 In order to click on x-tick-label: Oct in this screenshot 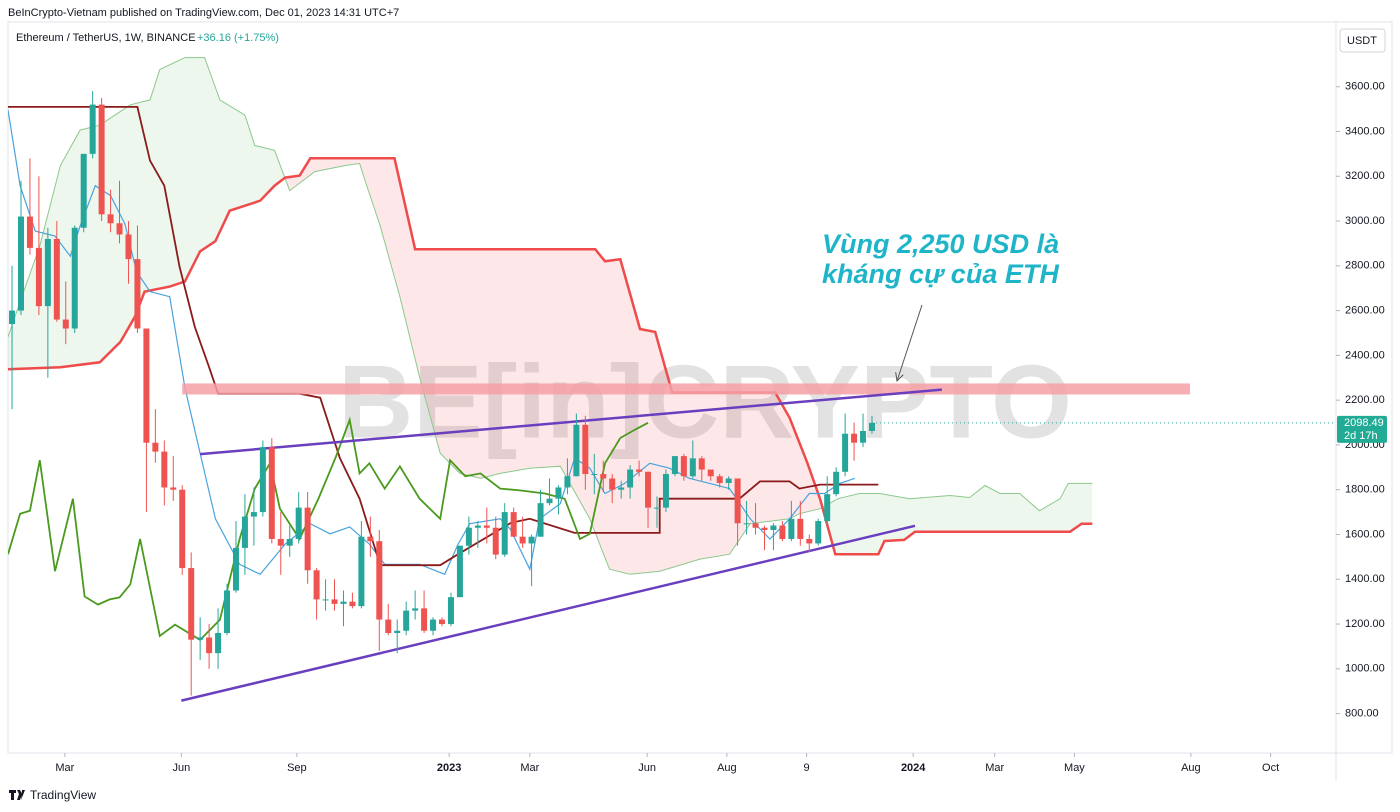, I will do `click(1270, 768)`.